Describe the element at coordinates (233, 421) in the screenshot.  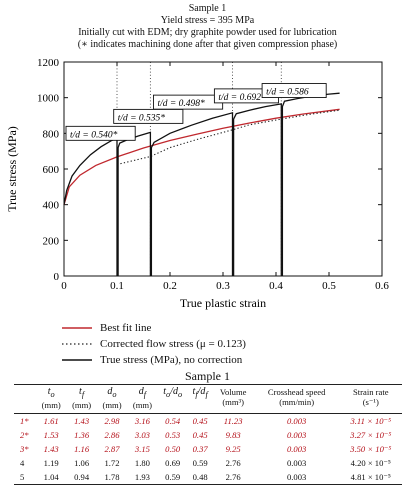
I see `table-cell: 11.23` at that location.